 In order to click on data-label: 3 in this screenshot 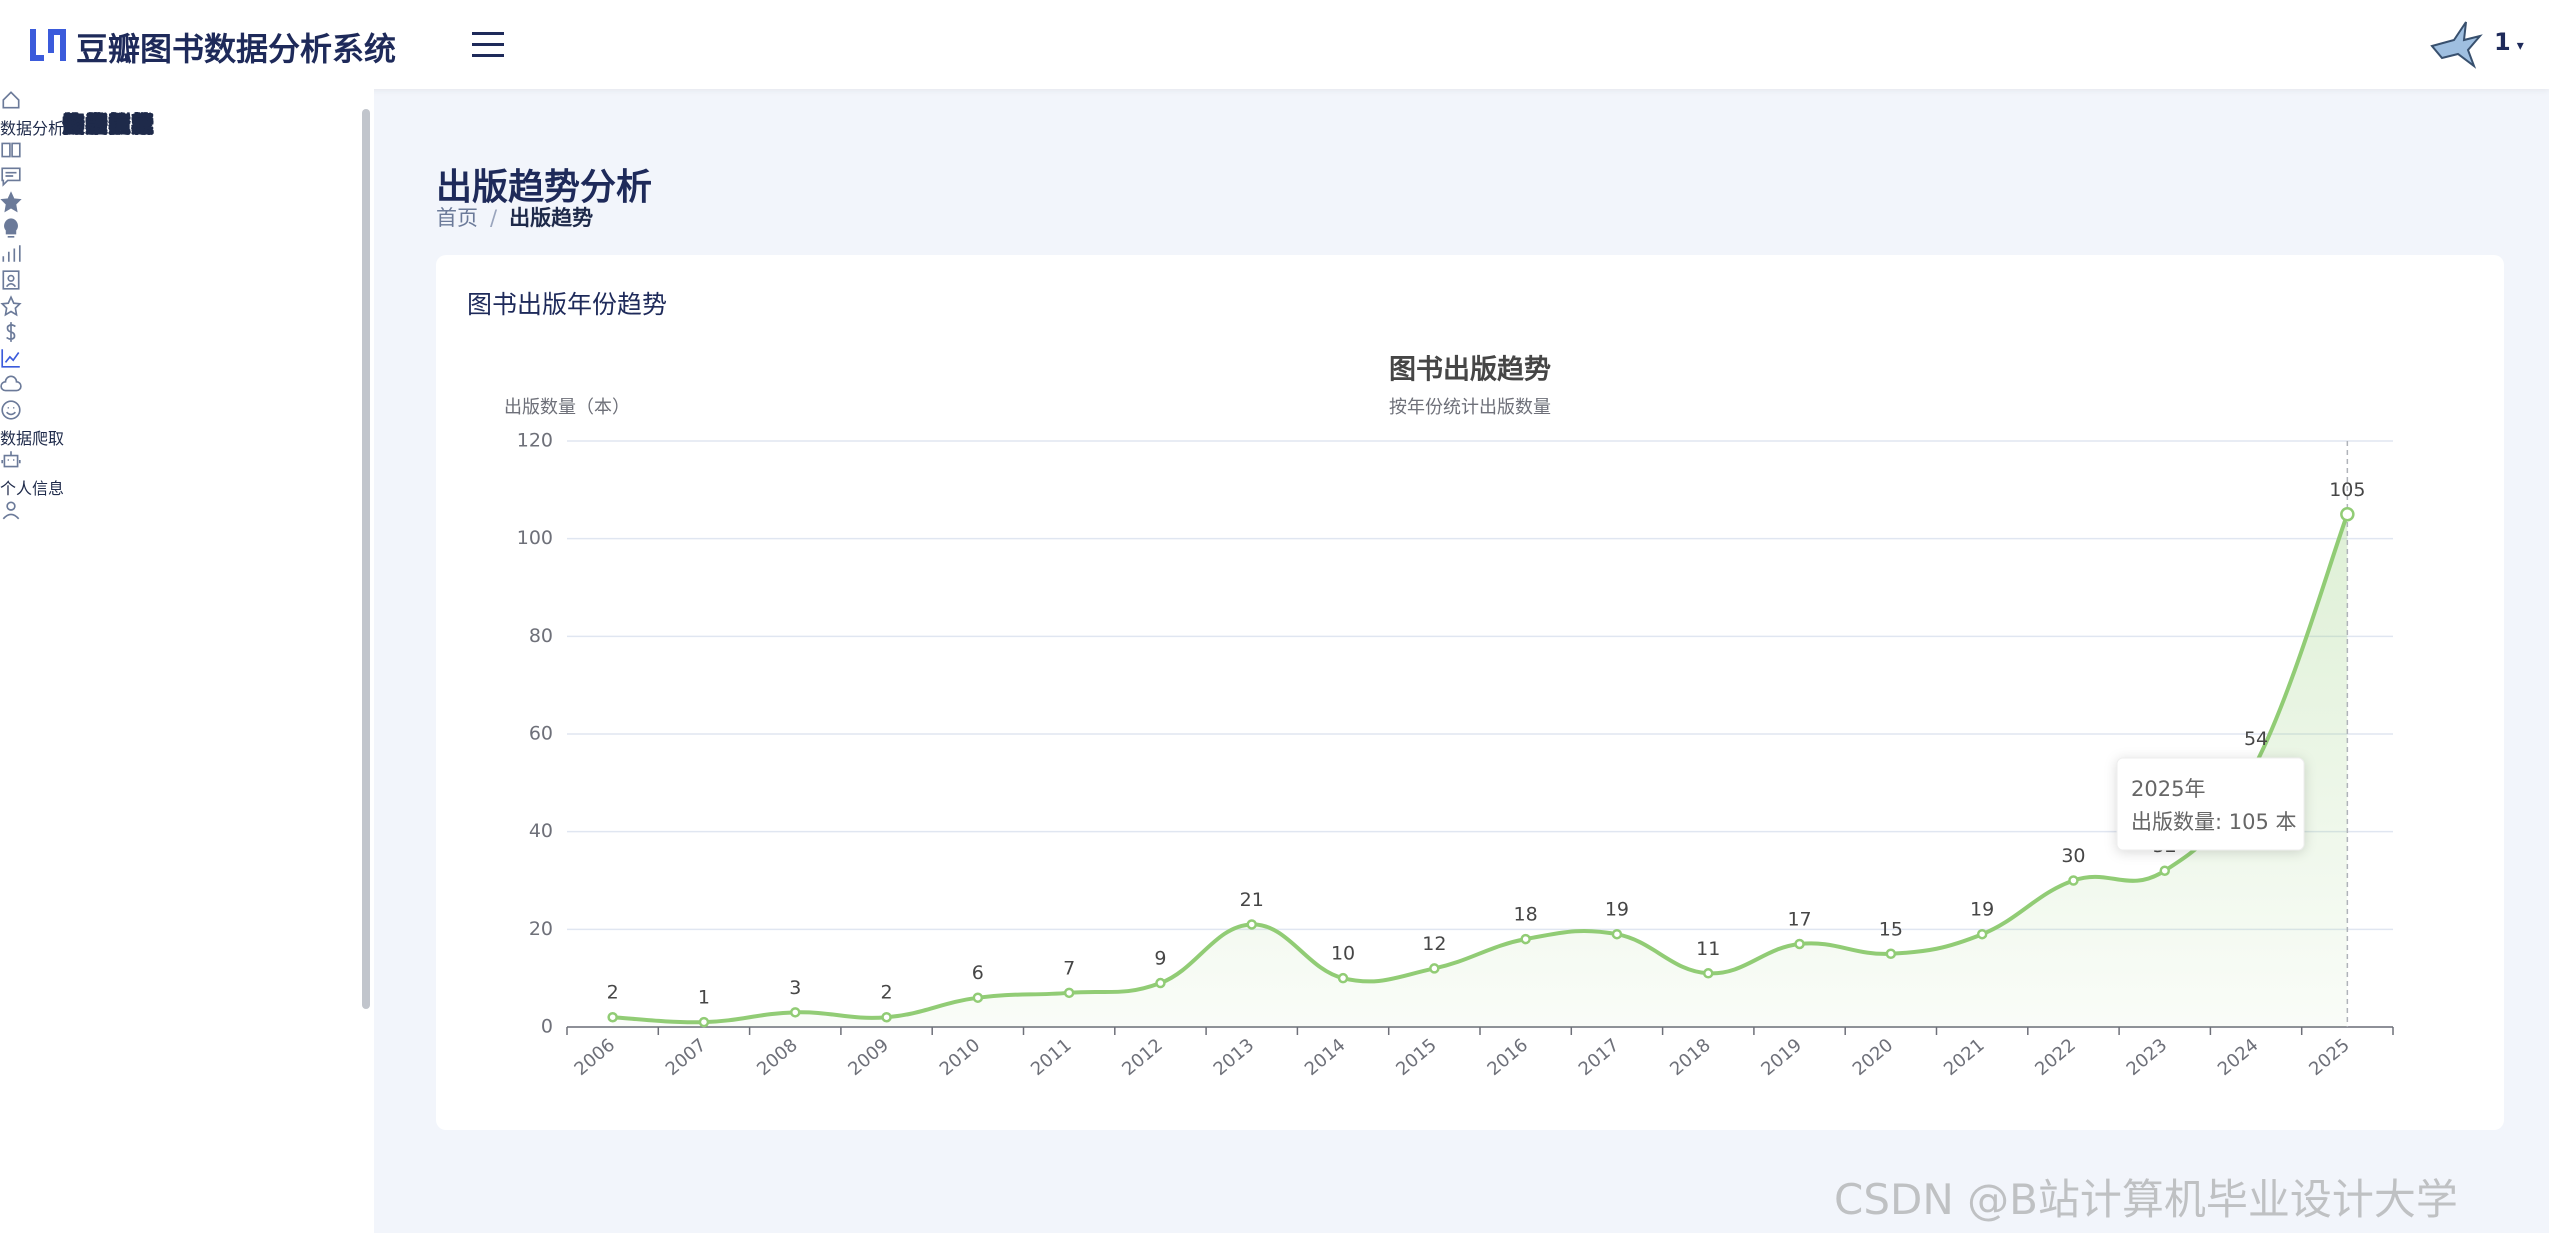, I will do `click(795, 988)`.